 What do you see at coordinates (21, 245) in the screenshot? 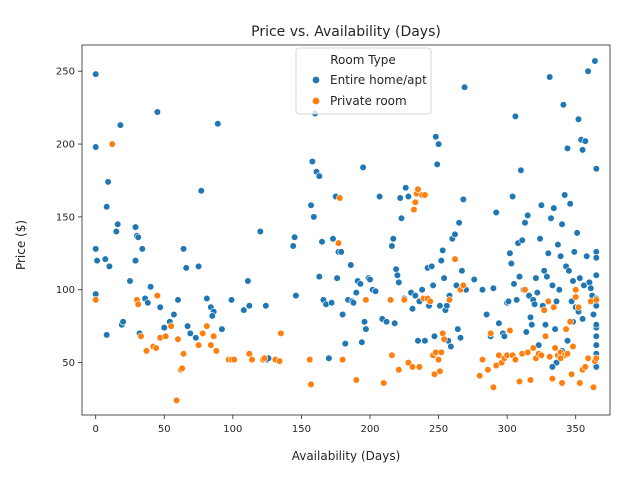
I see `y-axis-label: Price ($)` at bounding box center [21, 245].